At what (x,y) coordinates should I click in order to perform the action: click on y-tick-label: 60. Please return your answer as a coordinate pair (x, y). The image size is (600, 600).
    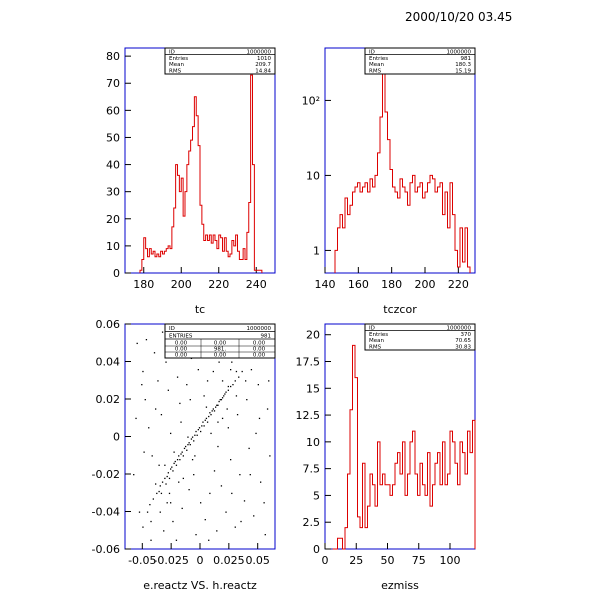
    Looking at the image, I should click on (113, 110).